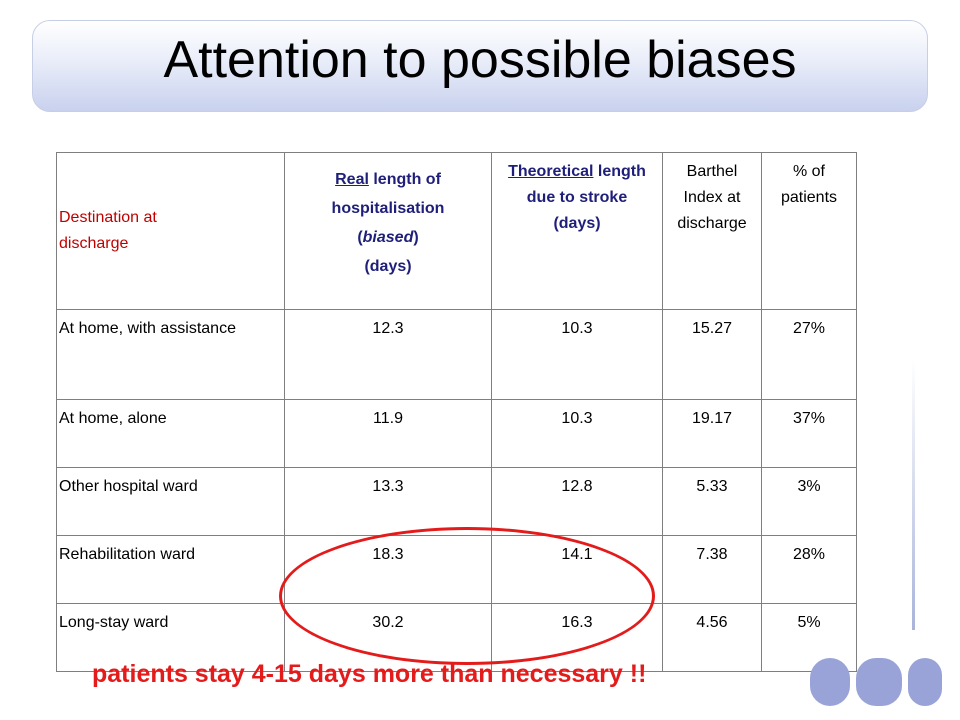  I want to click on row-destination: Other hospital ward, so click(170, 501).